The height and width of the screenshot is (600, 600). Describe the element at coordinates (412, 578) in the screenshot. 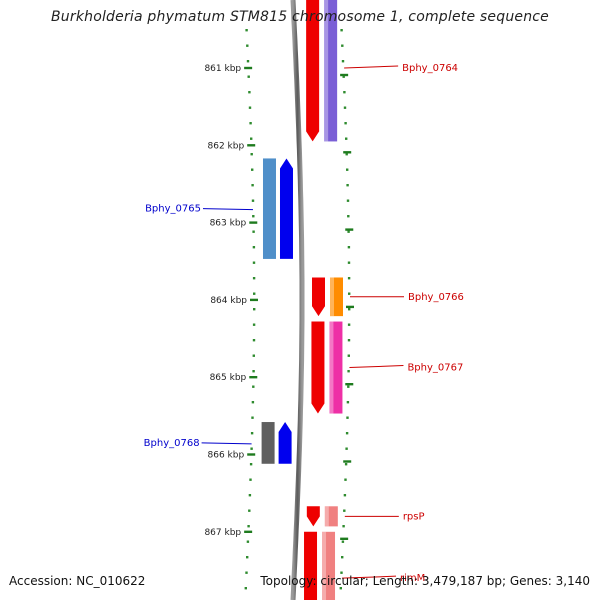

I see `gene-label: rimM` at that location.